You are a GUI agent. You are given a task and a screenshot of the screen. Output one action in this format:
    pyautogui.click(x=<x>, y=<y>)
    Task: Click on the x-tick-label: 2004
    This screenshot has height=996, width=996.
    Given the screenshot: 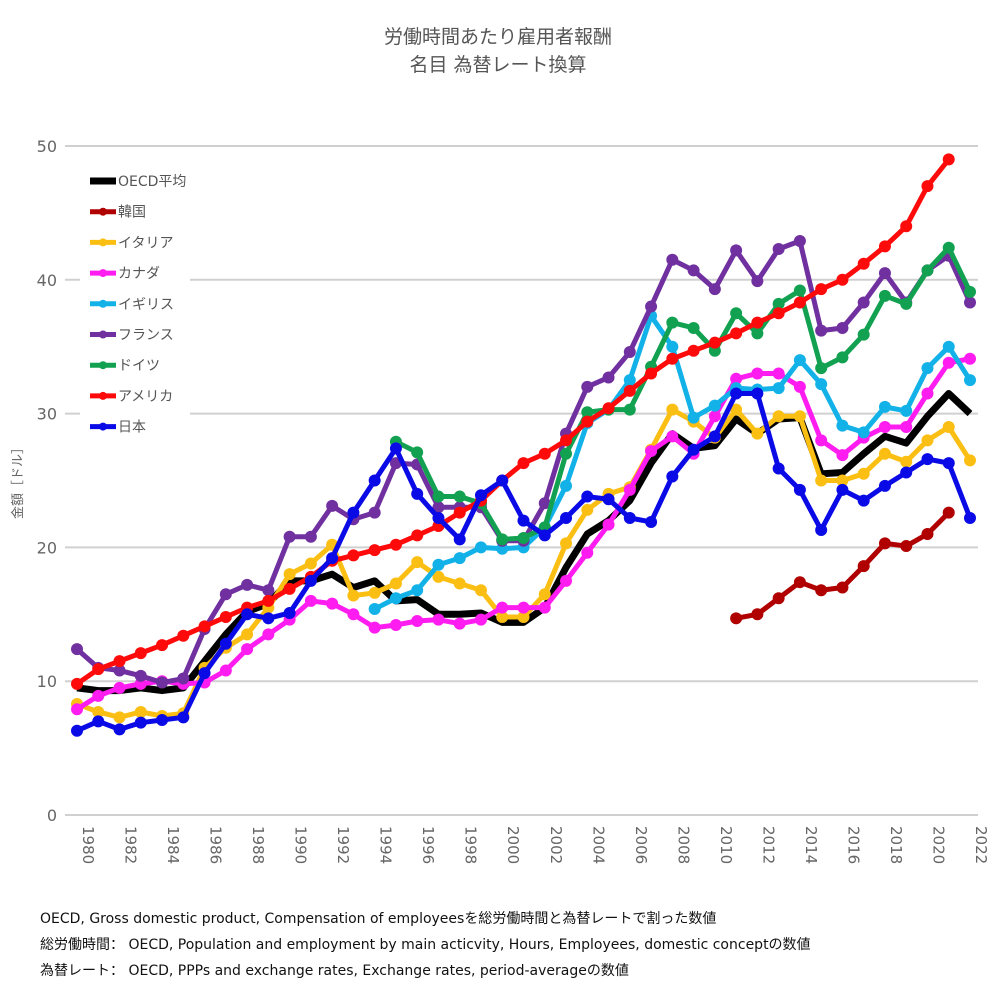 What is the action you would take?
    pyautogui.click(x=598, y=845)
    